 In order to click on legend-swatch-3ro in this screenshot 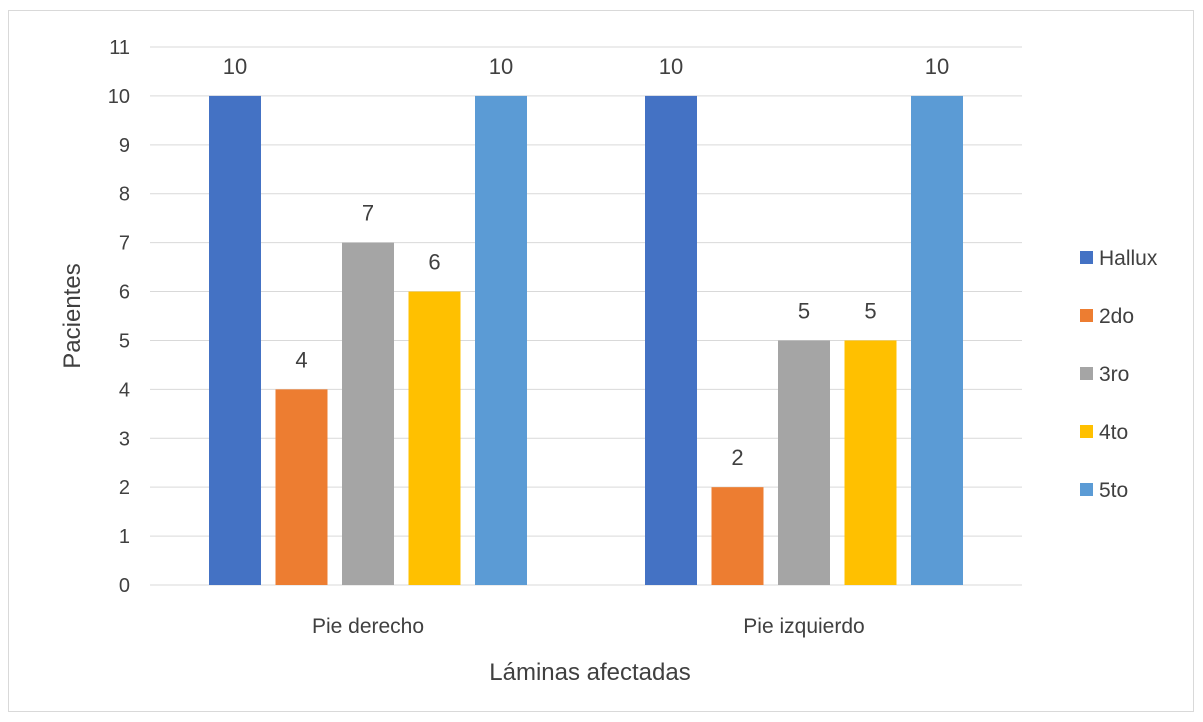, I will do `click(1086, 373)`.